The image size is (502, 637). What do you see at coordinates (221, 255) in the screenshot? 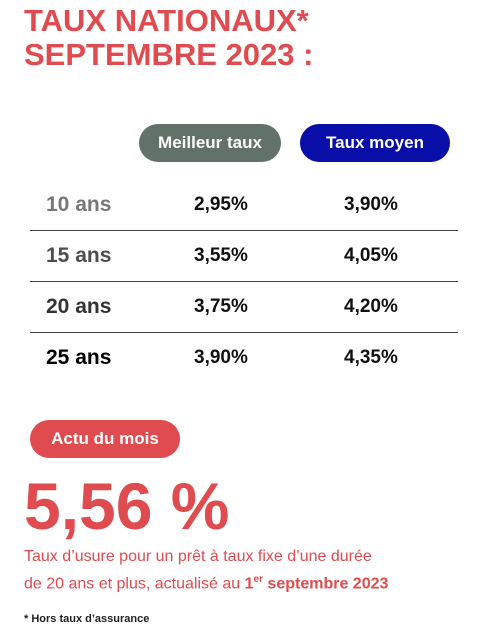
I see `best-rate-value: 3,55%` at bounding box center [221, 255].